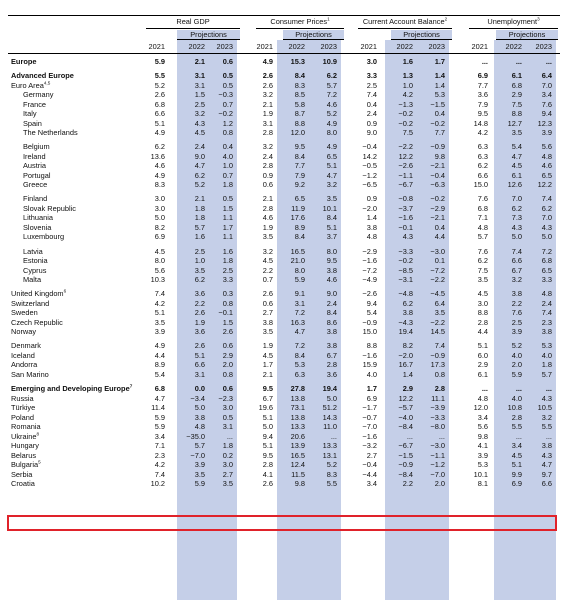 The width and height of the screenshot is (570, 600). Describe the element at coordinates (439, 227) in the screenshot. I see `table-cell: 0.4` at that location.